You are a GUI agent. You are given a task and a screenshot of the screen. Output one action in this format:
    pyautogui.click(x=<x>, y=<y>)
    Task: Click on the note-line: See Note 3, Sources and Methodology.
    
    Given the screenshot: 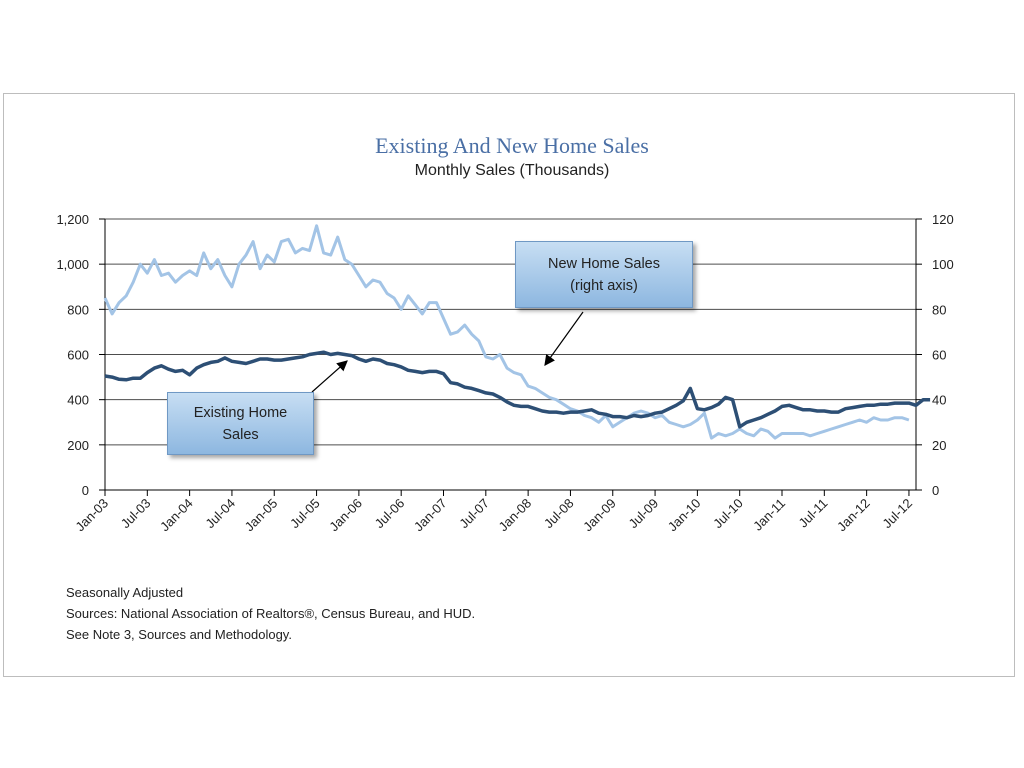 What is the action you would take?
    pyautogui.click(x=179, y=634)
    